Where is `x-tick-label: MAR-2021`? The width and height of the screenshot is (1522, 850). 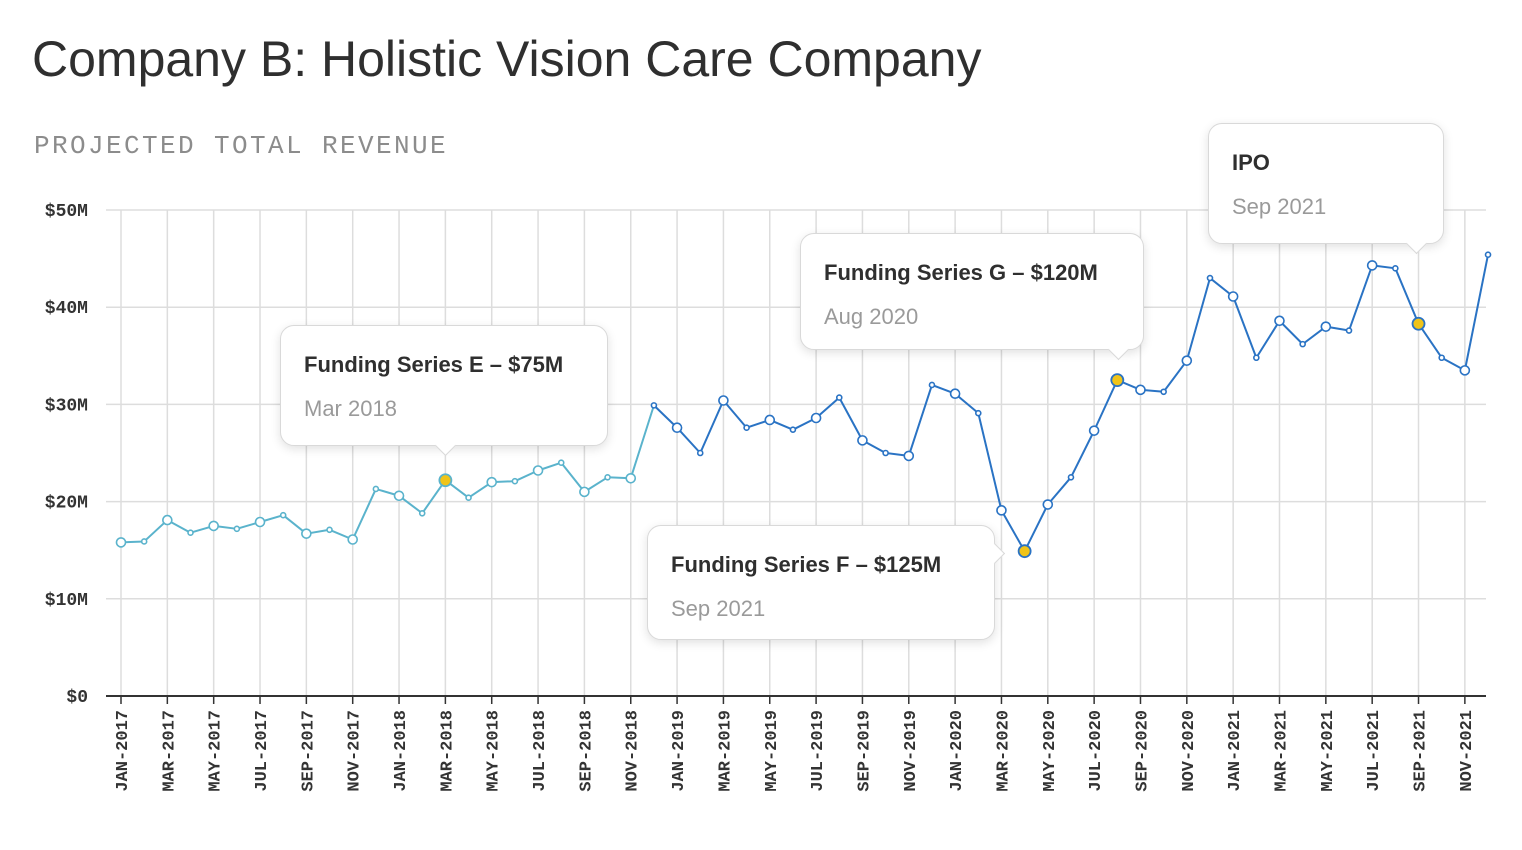
x-tick-label: MAR-2021 is located at coordinates (1282, 751).